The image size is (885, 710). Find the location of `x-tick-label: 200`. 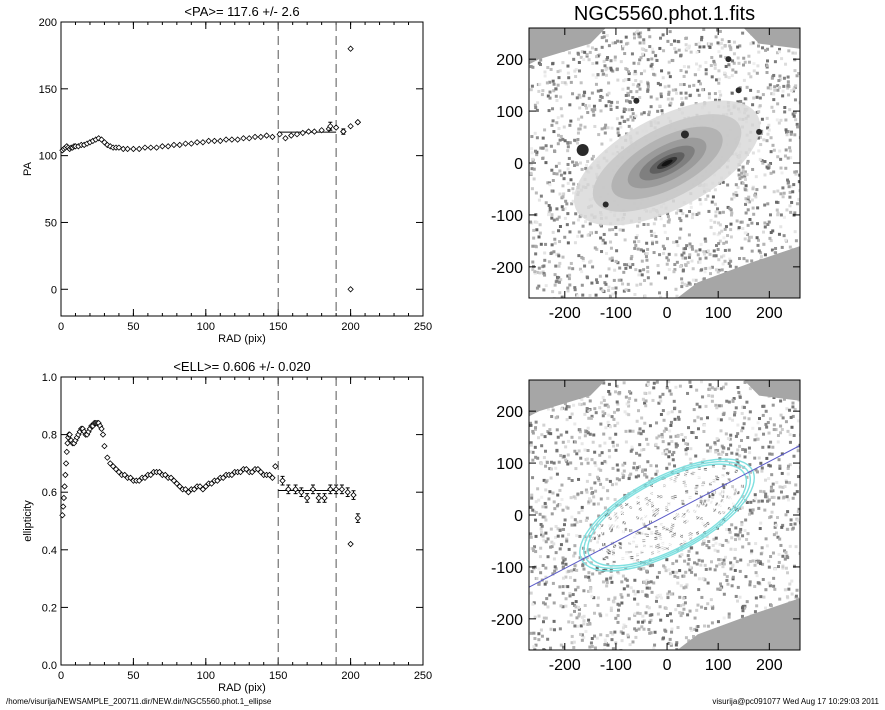

x-tick-label: 200 is located at coordinates (769, 665).